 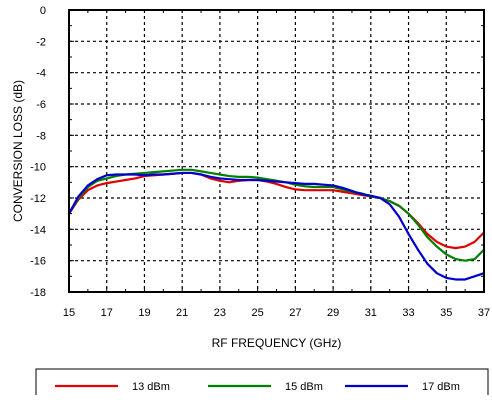 What do you see at coordinates (258, 313) in the screenshot?
I see `x-tick-label: 25` at bounding box center [258, 313].